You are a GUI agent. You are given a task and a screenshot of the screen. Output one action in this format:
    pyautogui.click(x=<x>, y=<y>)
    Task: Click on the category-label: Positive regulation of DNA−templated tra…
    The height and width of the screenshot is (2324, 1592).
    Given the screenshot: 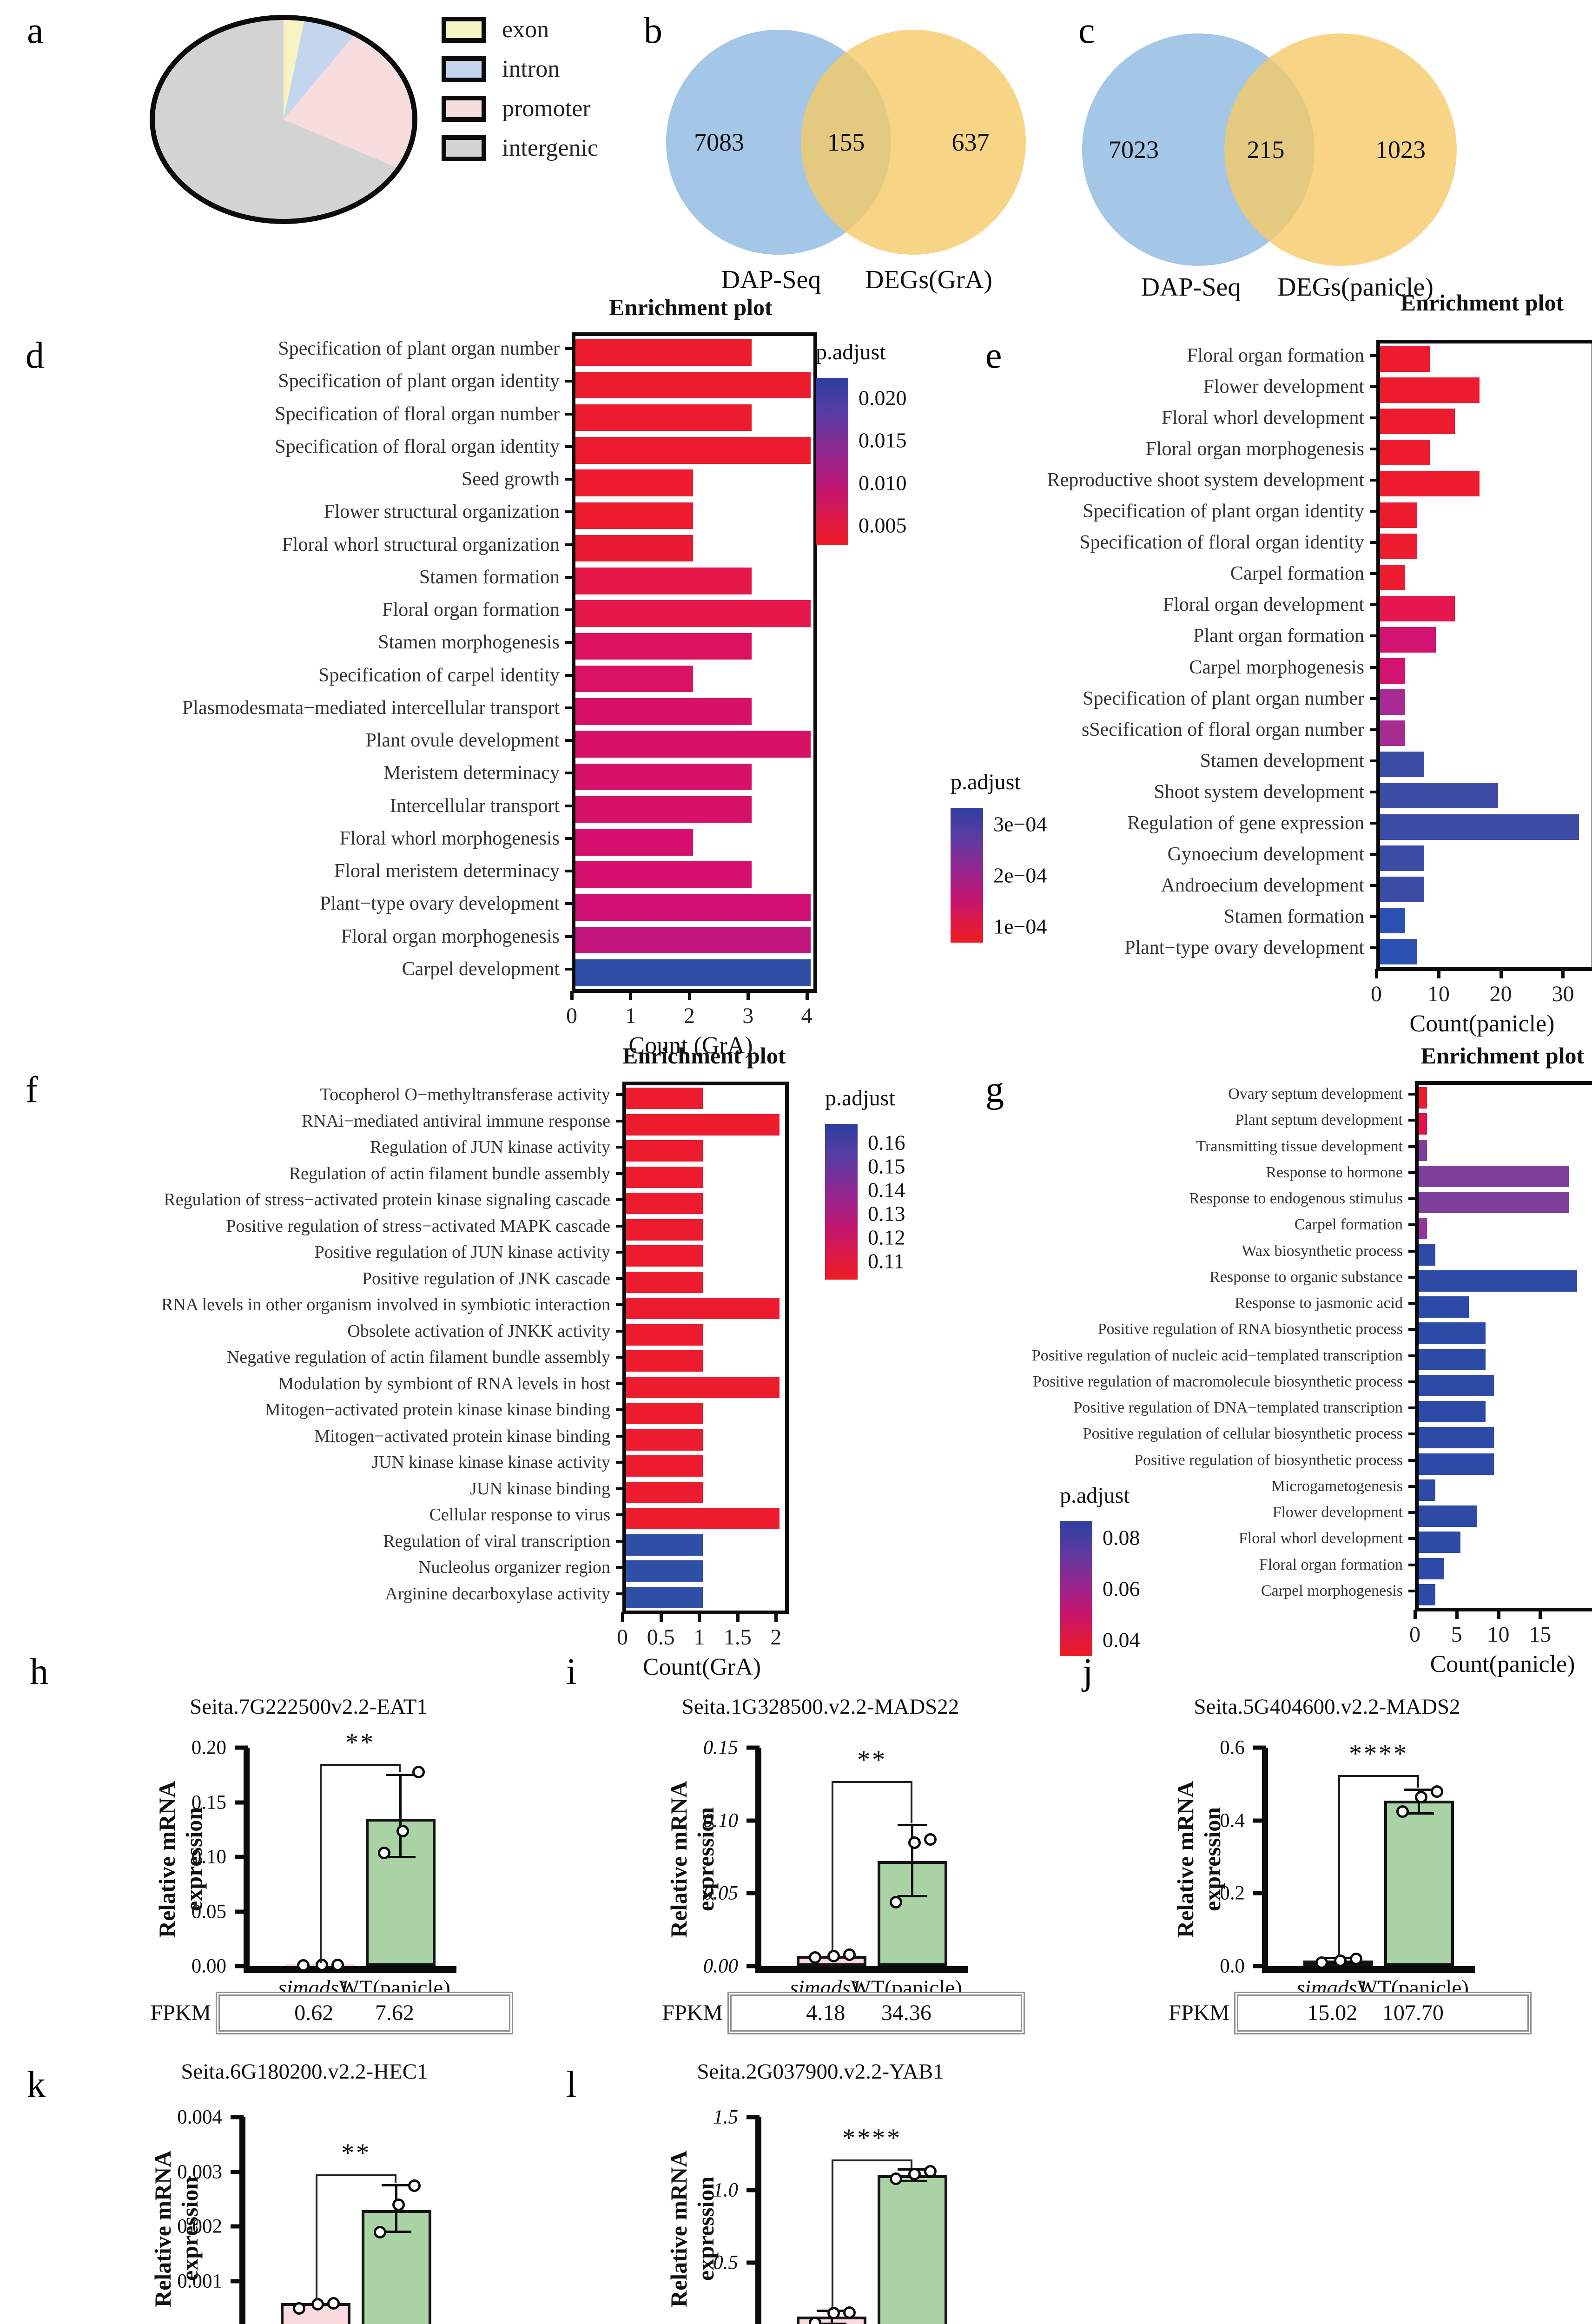 What is the action you would take?
    pyautogui.click(x=1238, y=1408)
    